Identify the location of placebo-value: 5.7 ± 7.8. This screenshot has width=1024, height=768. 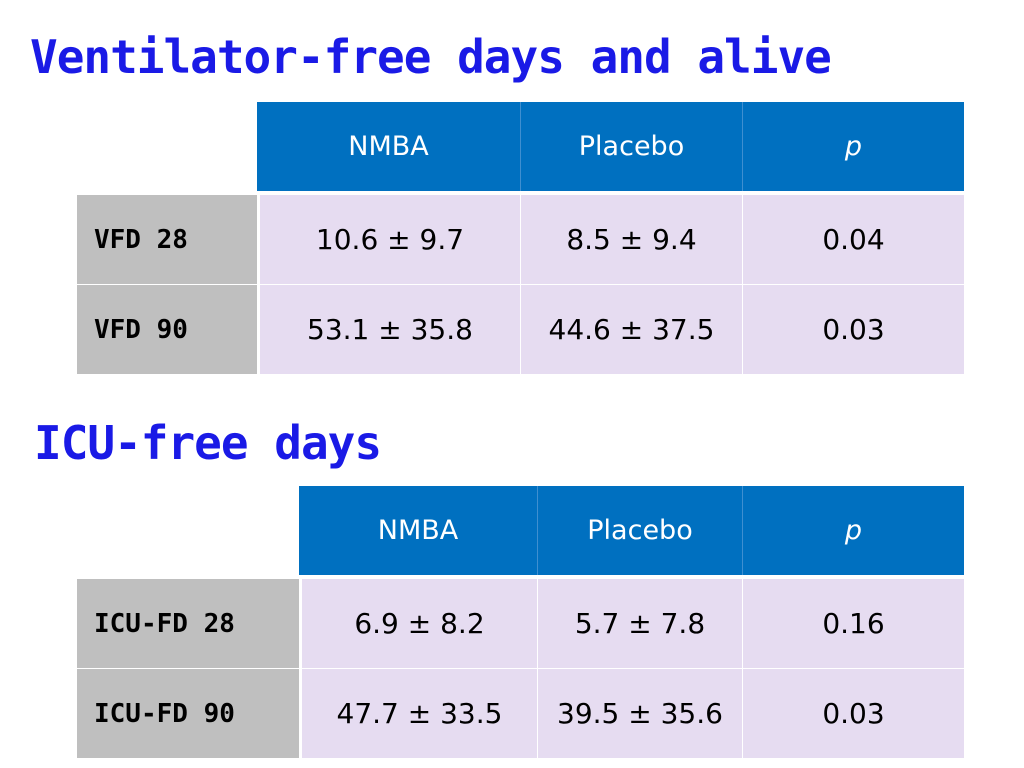
(639, 623).